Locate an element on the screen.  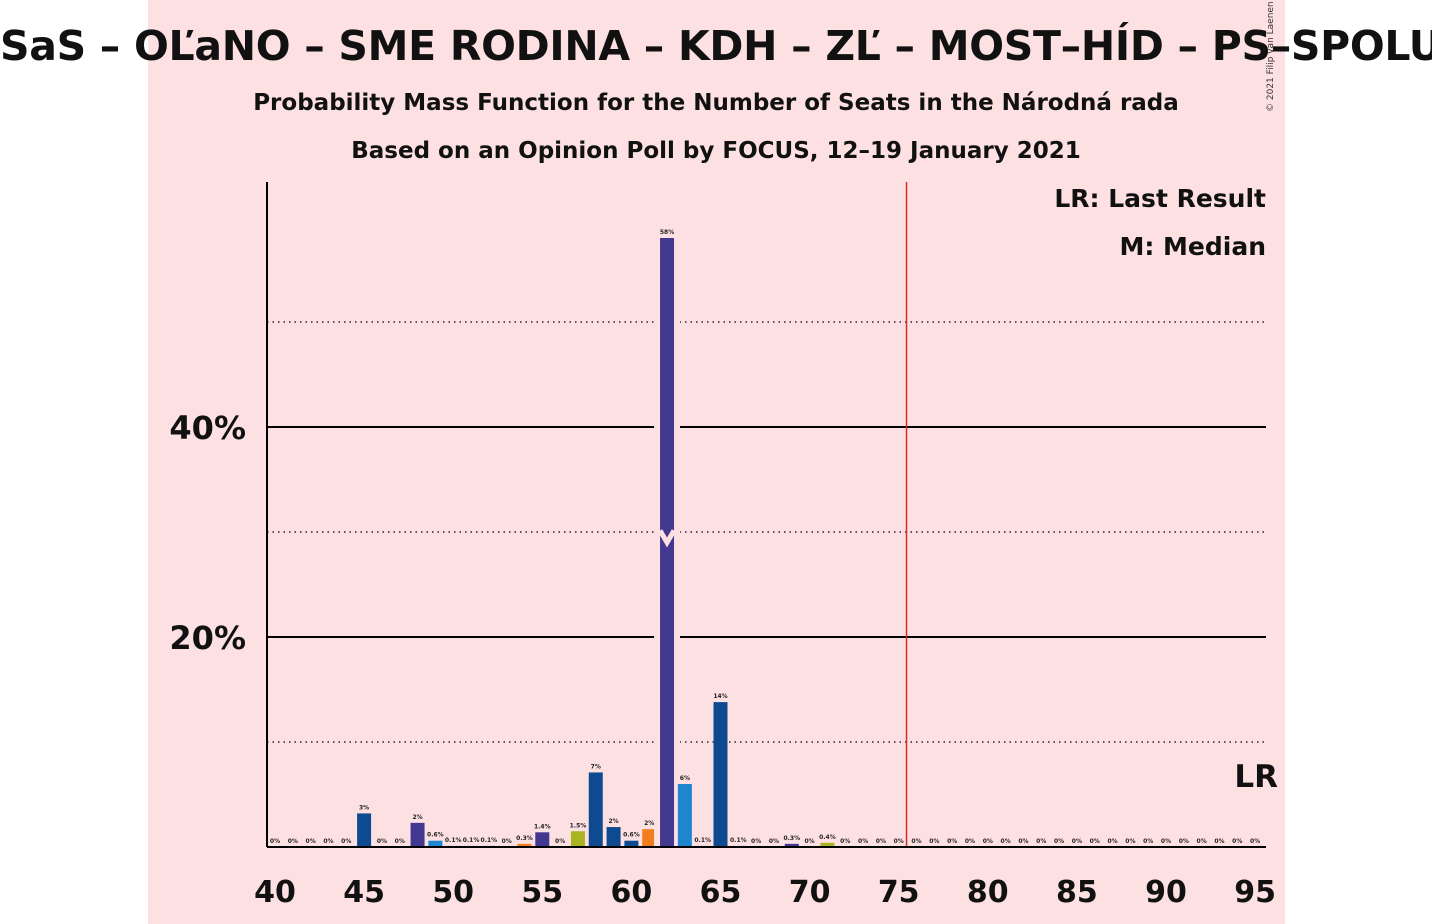
x-tick-label: 70 is located at coordinates (810, 892).